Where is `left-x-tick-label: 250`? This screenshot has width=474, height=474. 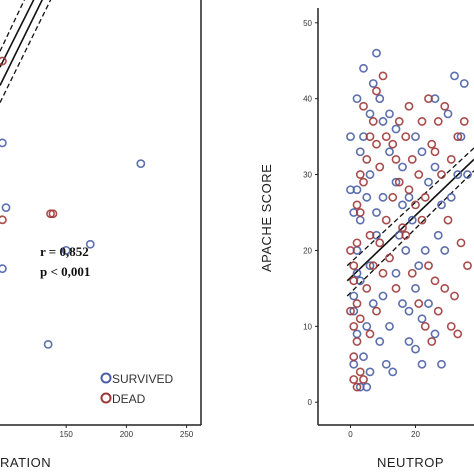
left-x-tick-label: 250 is located at coordinates (187, 434).